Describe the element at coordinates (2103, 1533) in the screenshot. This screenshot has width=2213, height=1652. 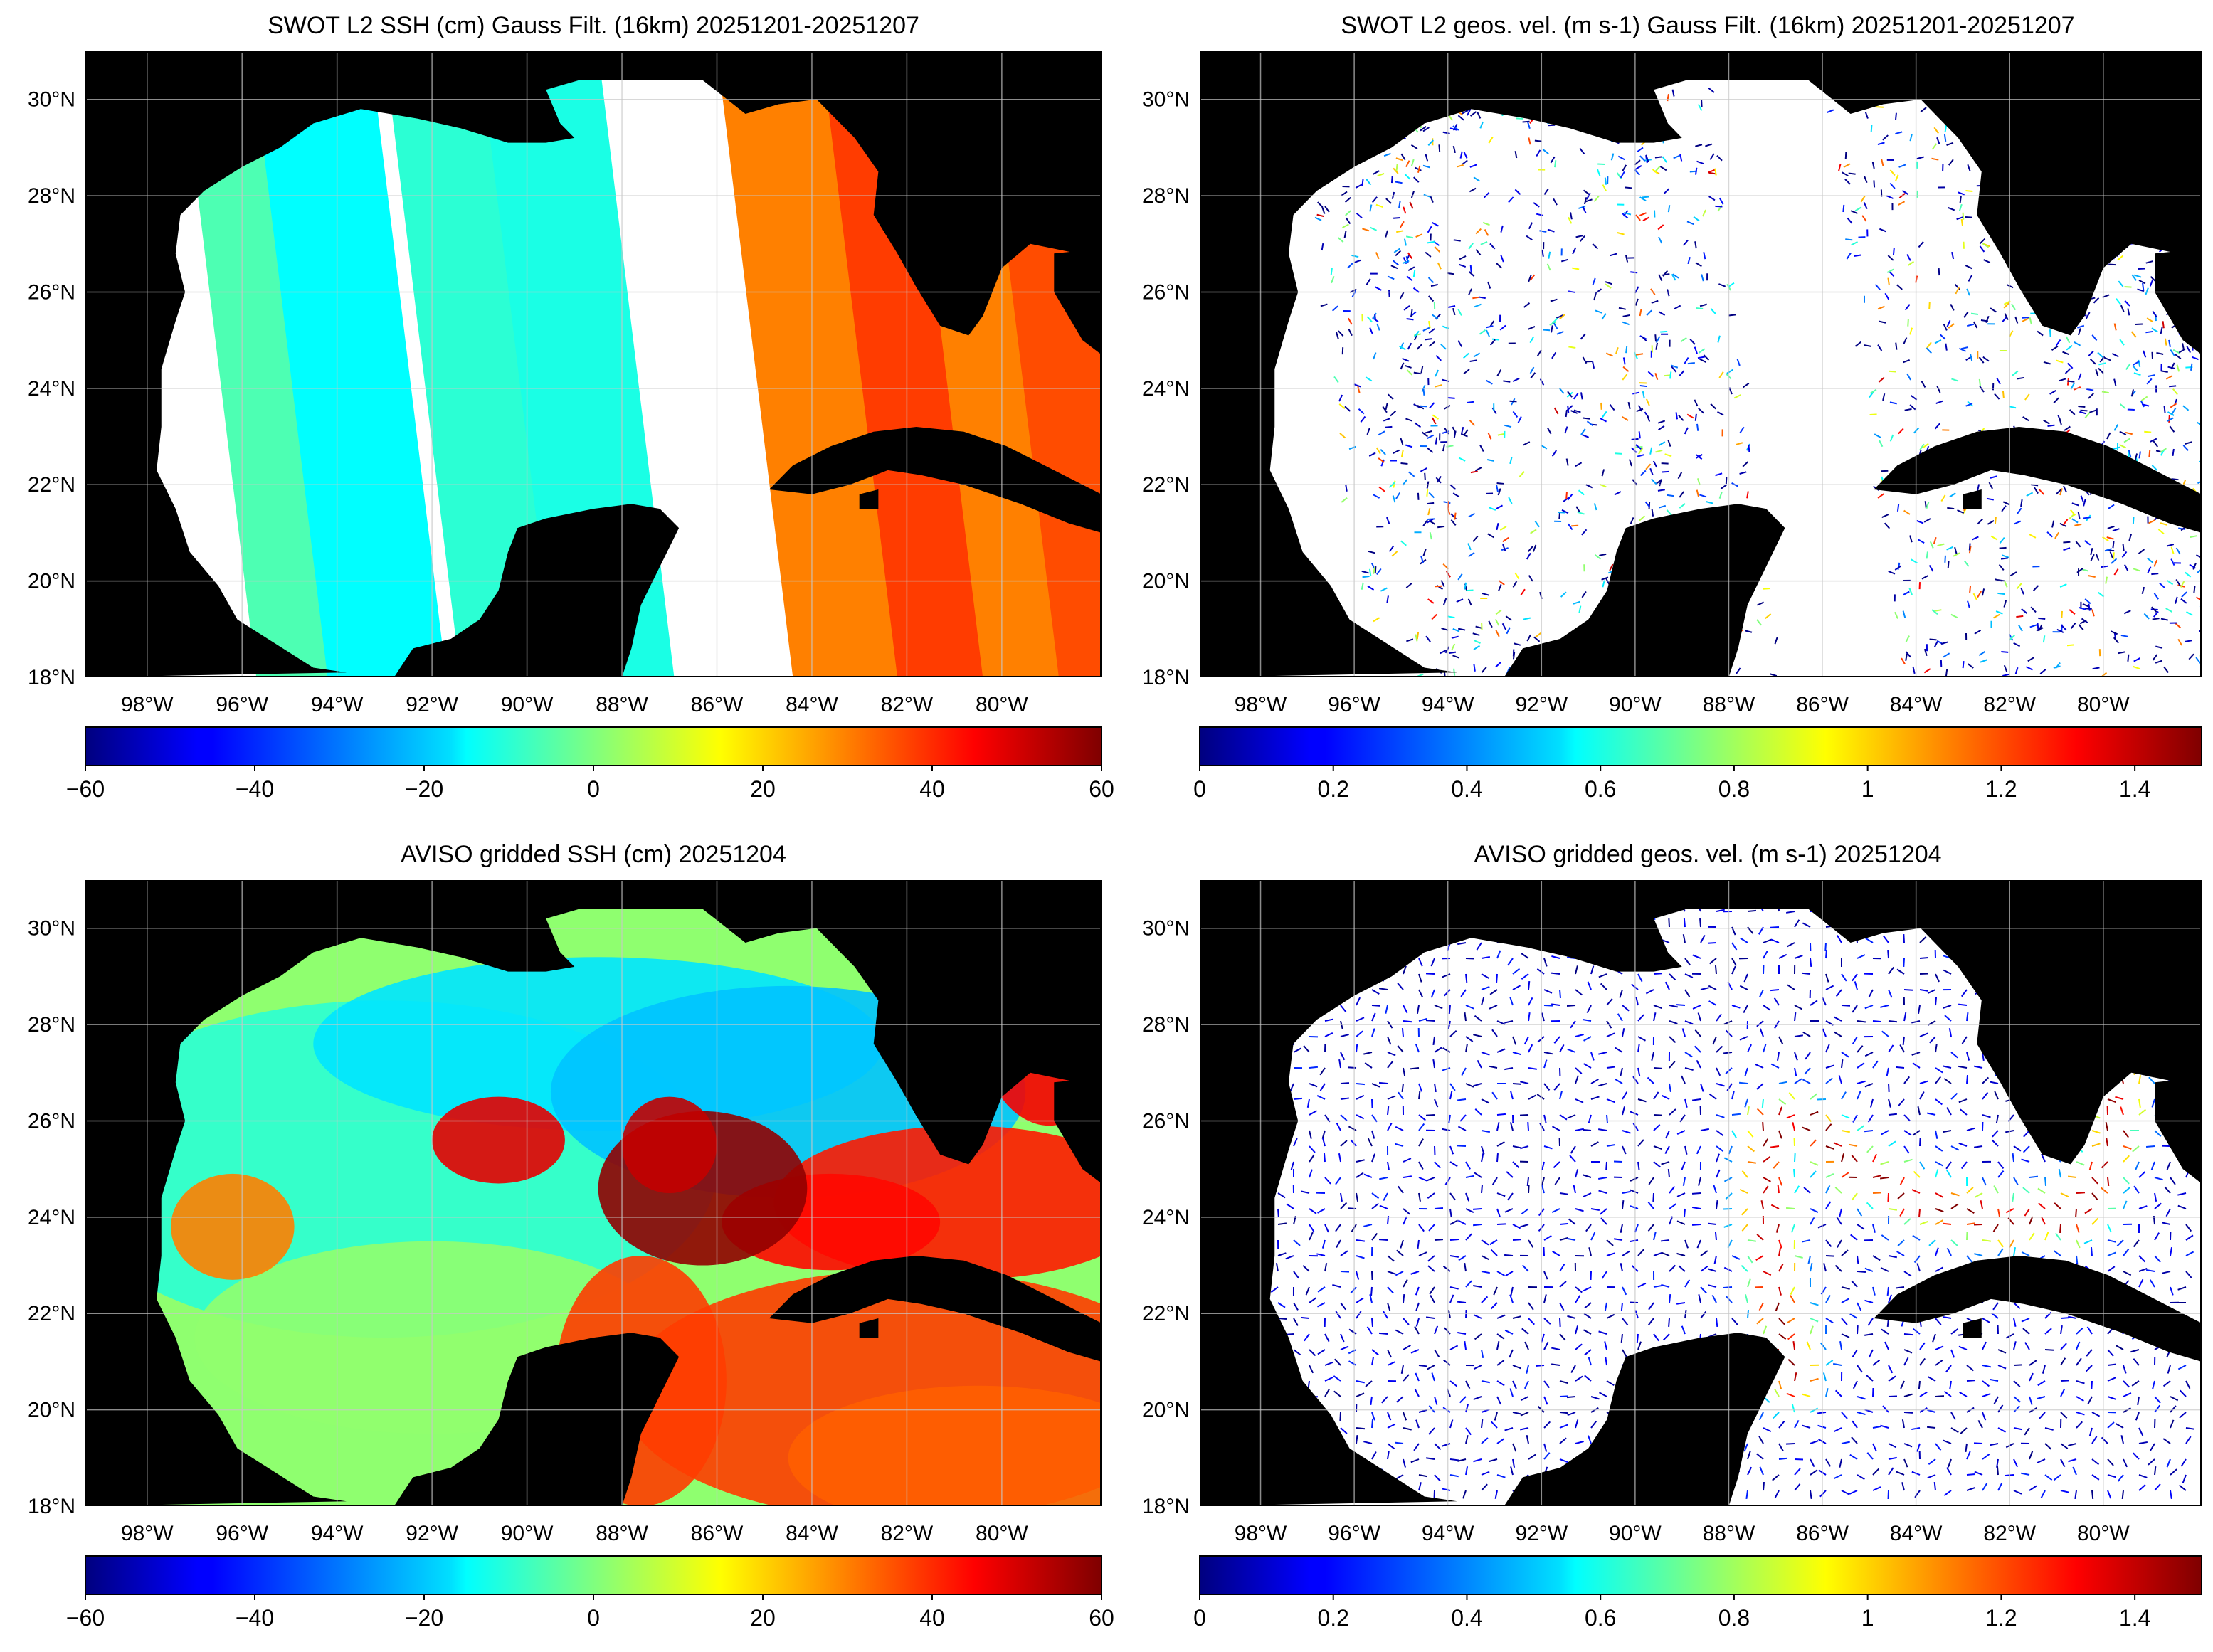
I see `lon-tick-label: 80°W` at that location.